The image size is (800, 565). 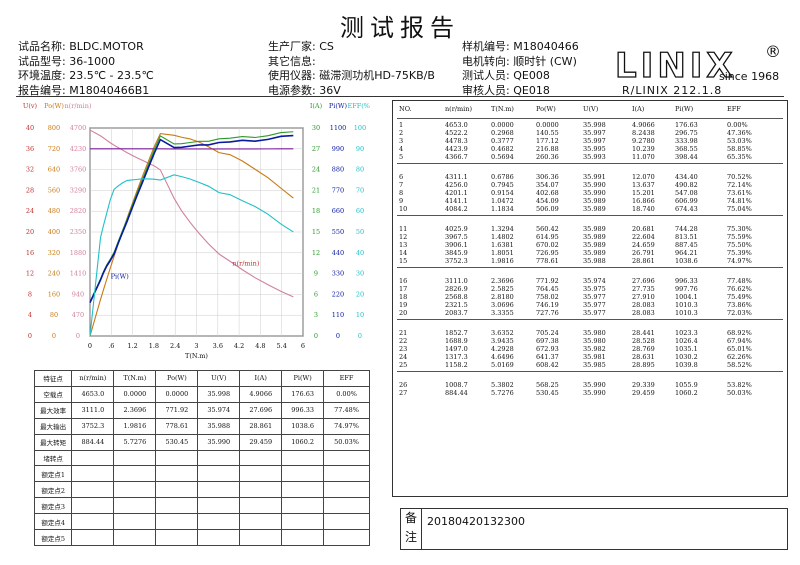 What do you see at coordinates (502, 253) in the screenshot?
I see `table-cell: 1.8051` at bounding box center [502, 253].